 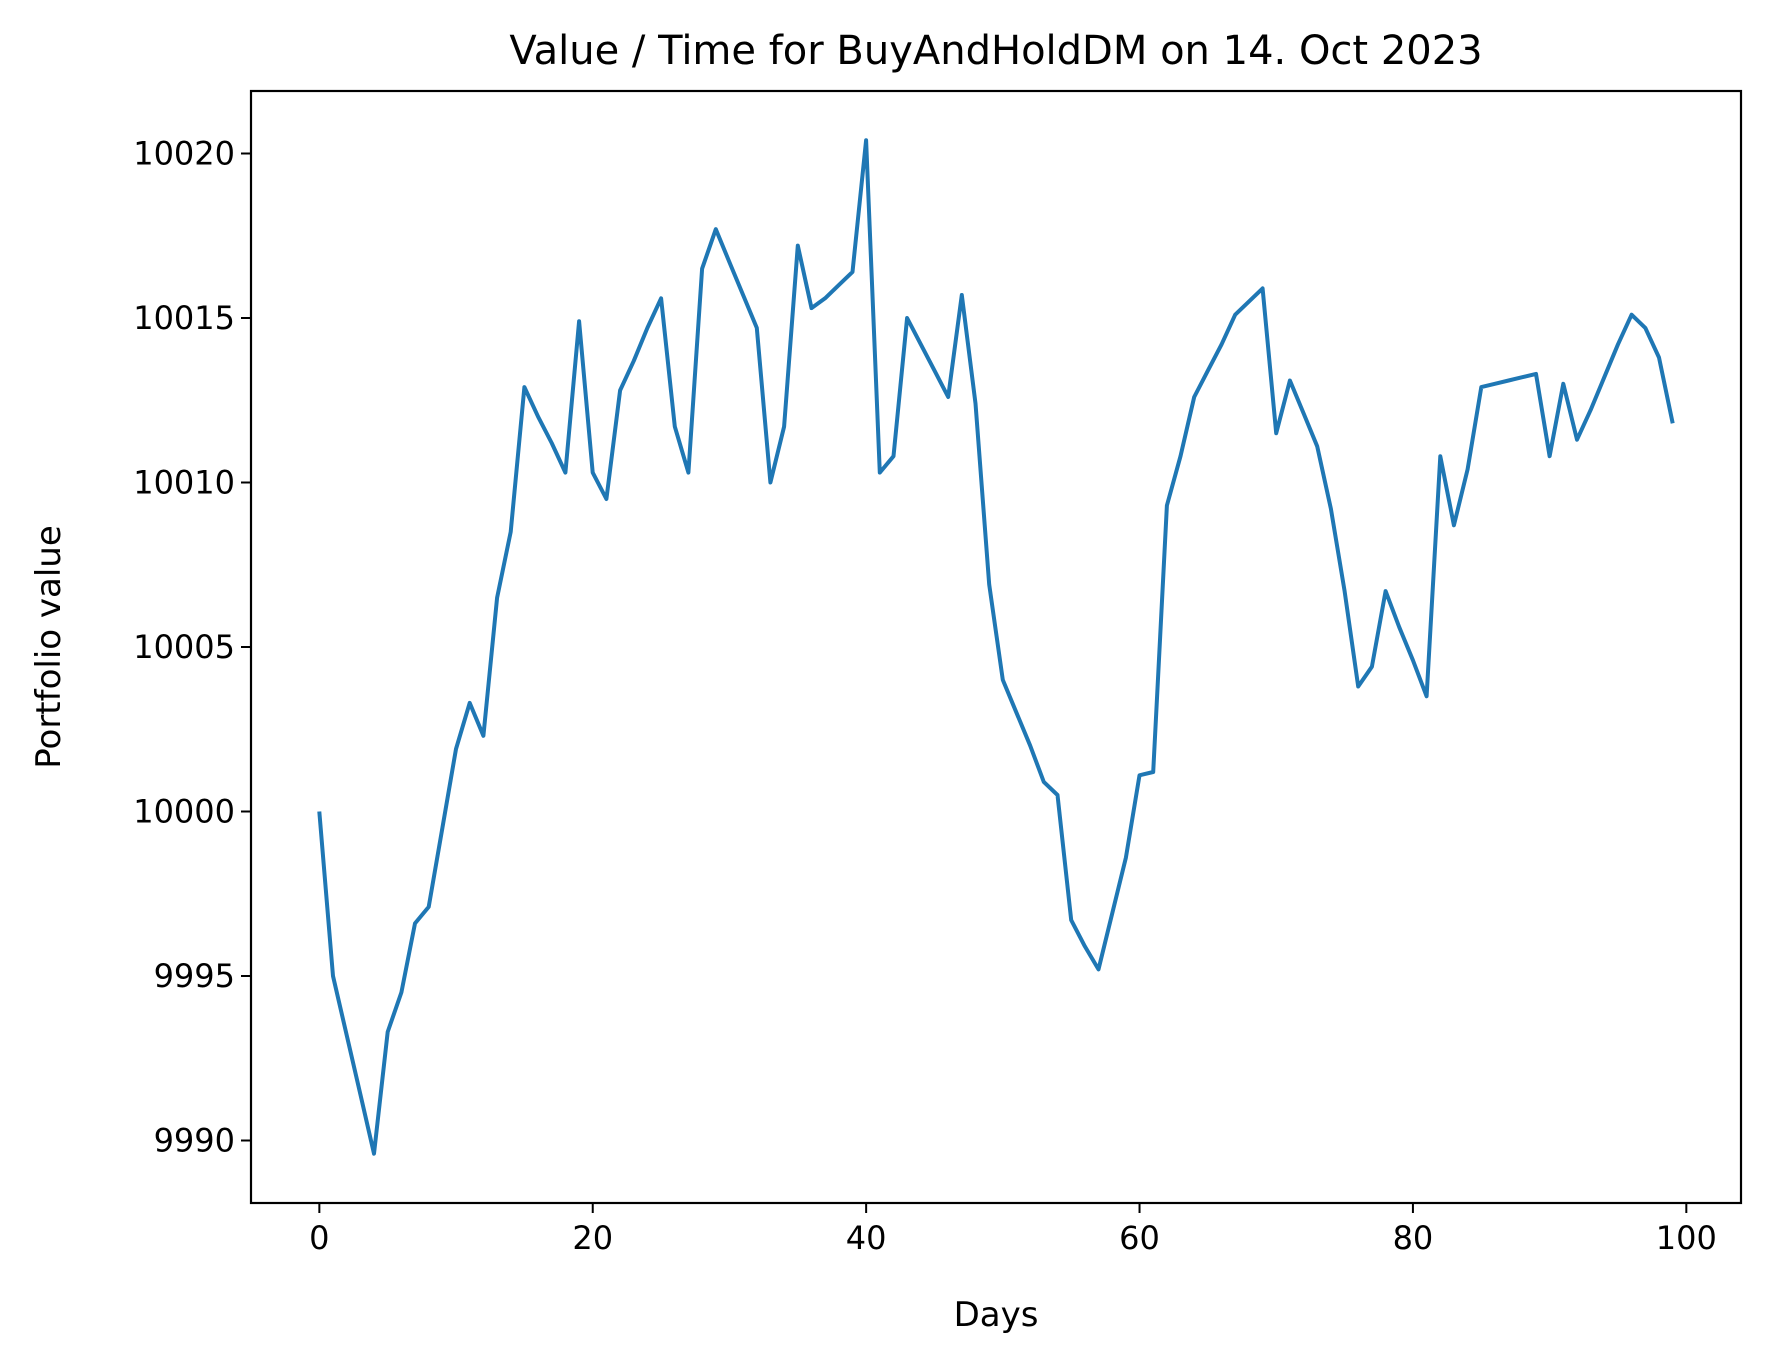 I want to click on y-axis: 9990 9995 10000 10005 10010 10015 10020, so click(x=192, y=647).